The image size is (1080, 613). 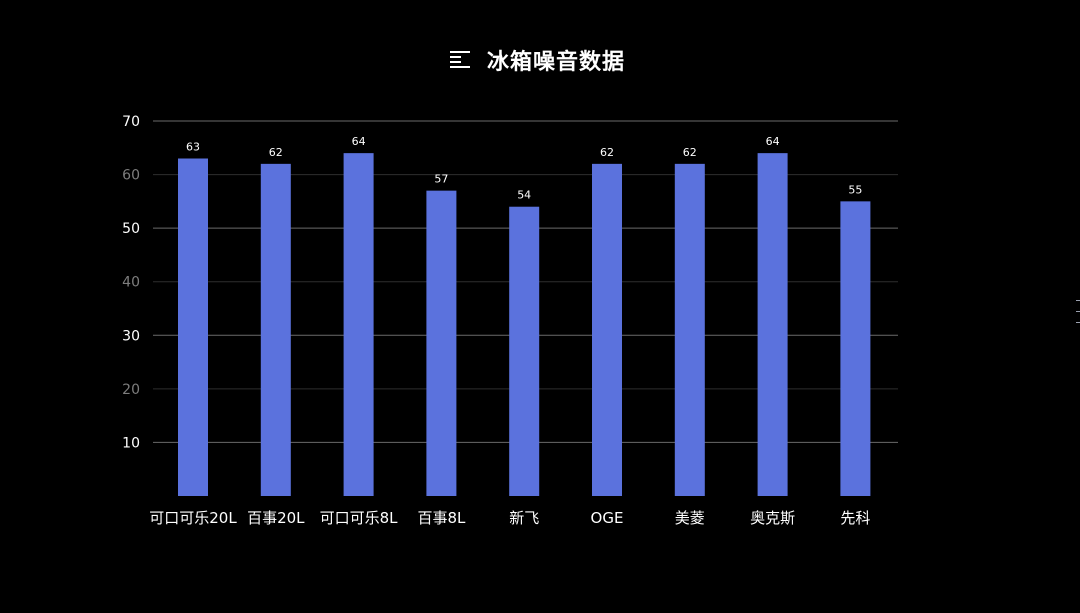 What do you see at coordinates (131, 390) in the screenshot?
I see `y-tick-label: 20` at bounding box center [131, 390].